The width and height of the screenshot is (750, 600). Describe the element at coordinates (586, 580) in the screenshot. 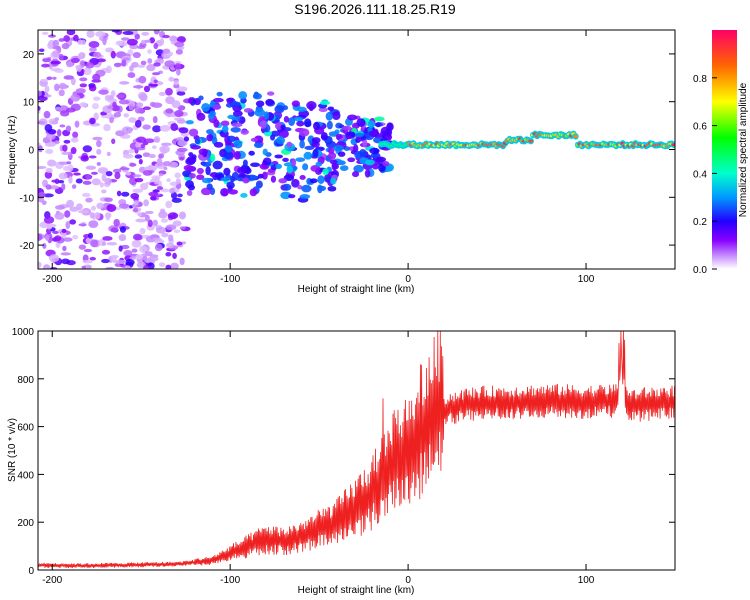

I see `snr-xtick-label: 100` at that location.